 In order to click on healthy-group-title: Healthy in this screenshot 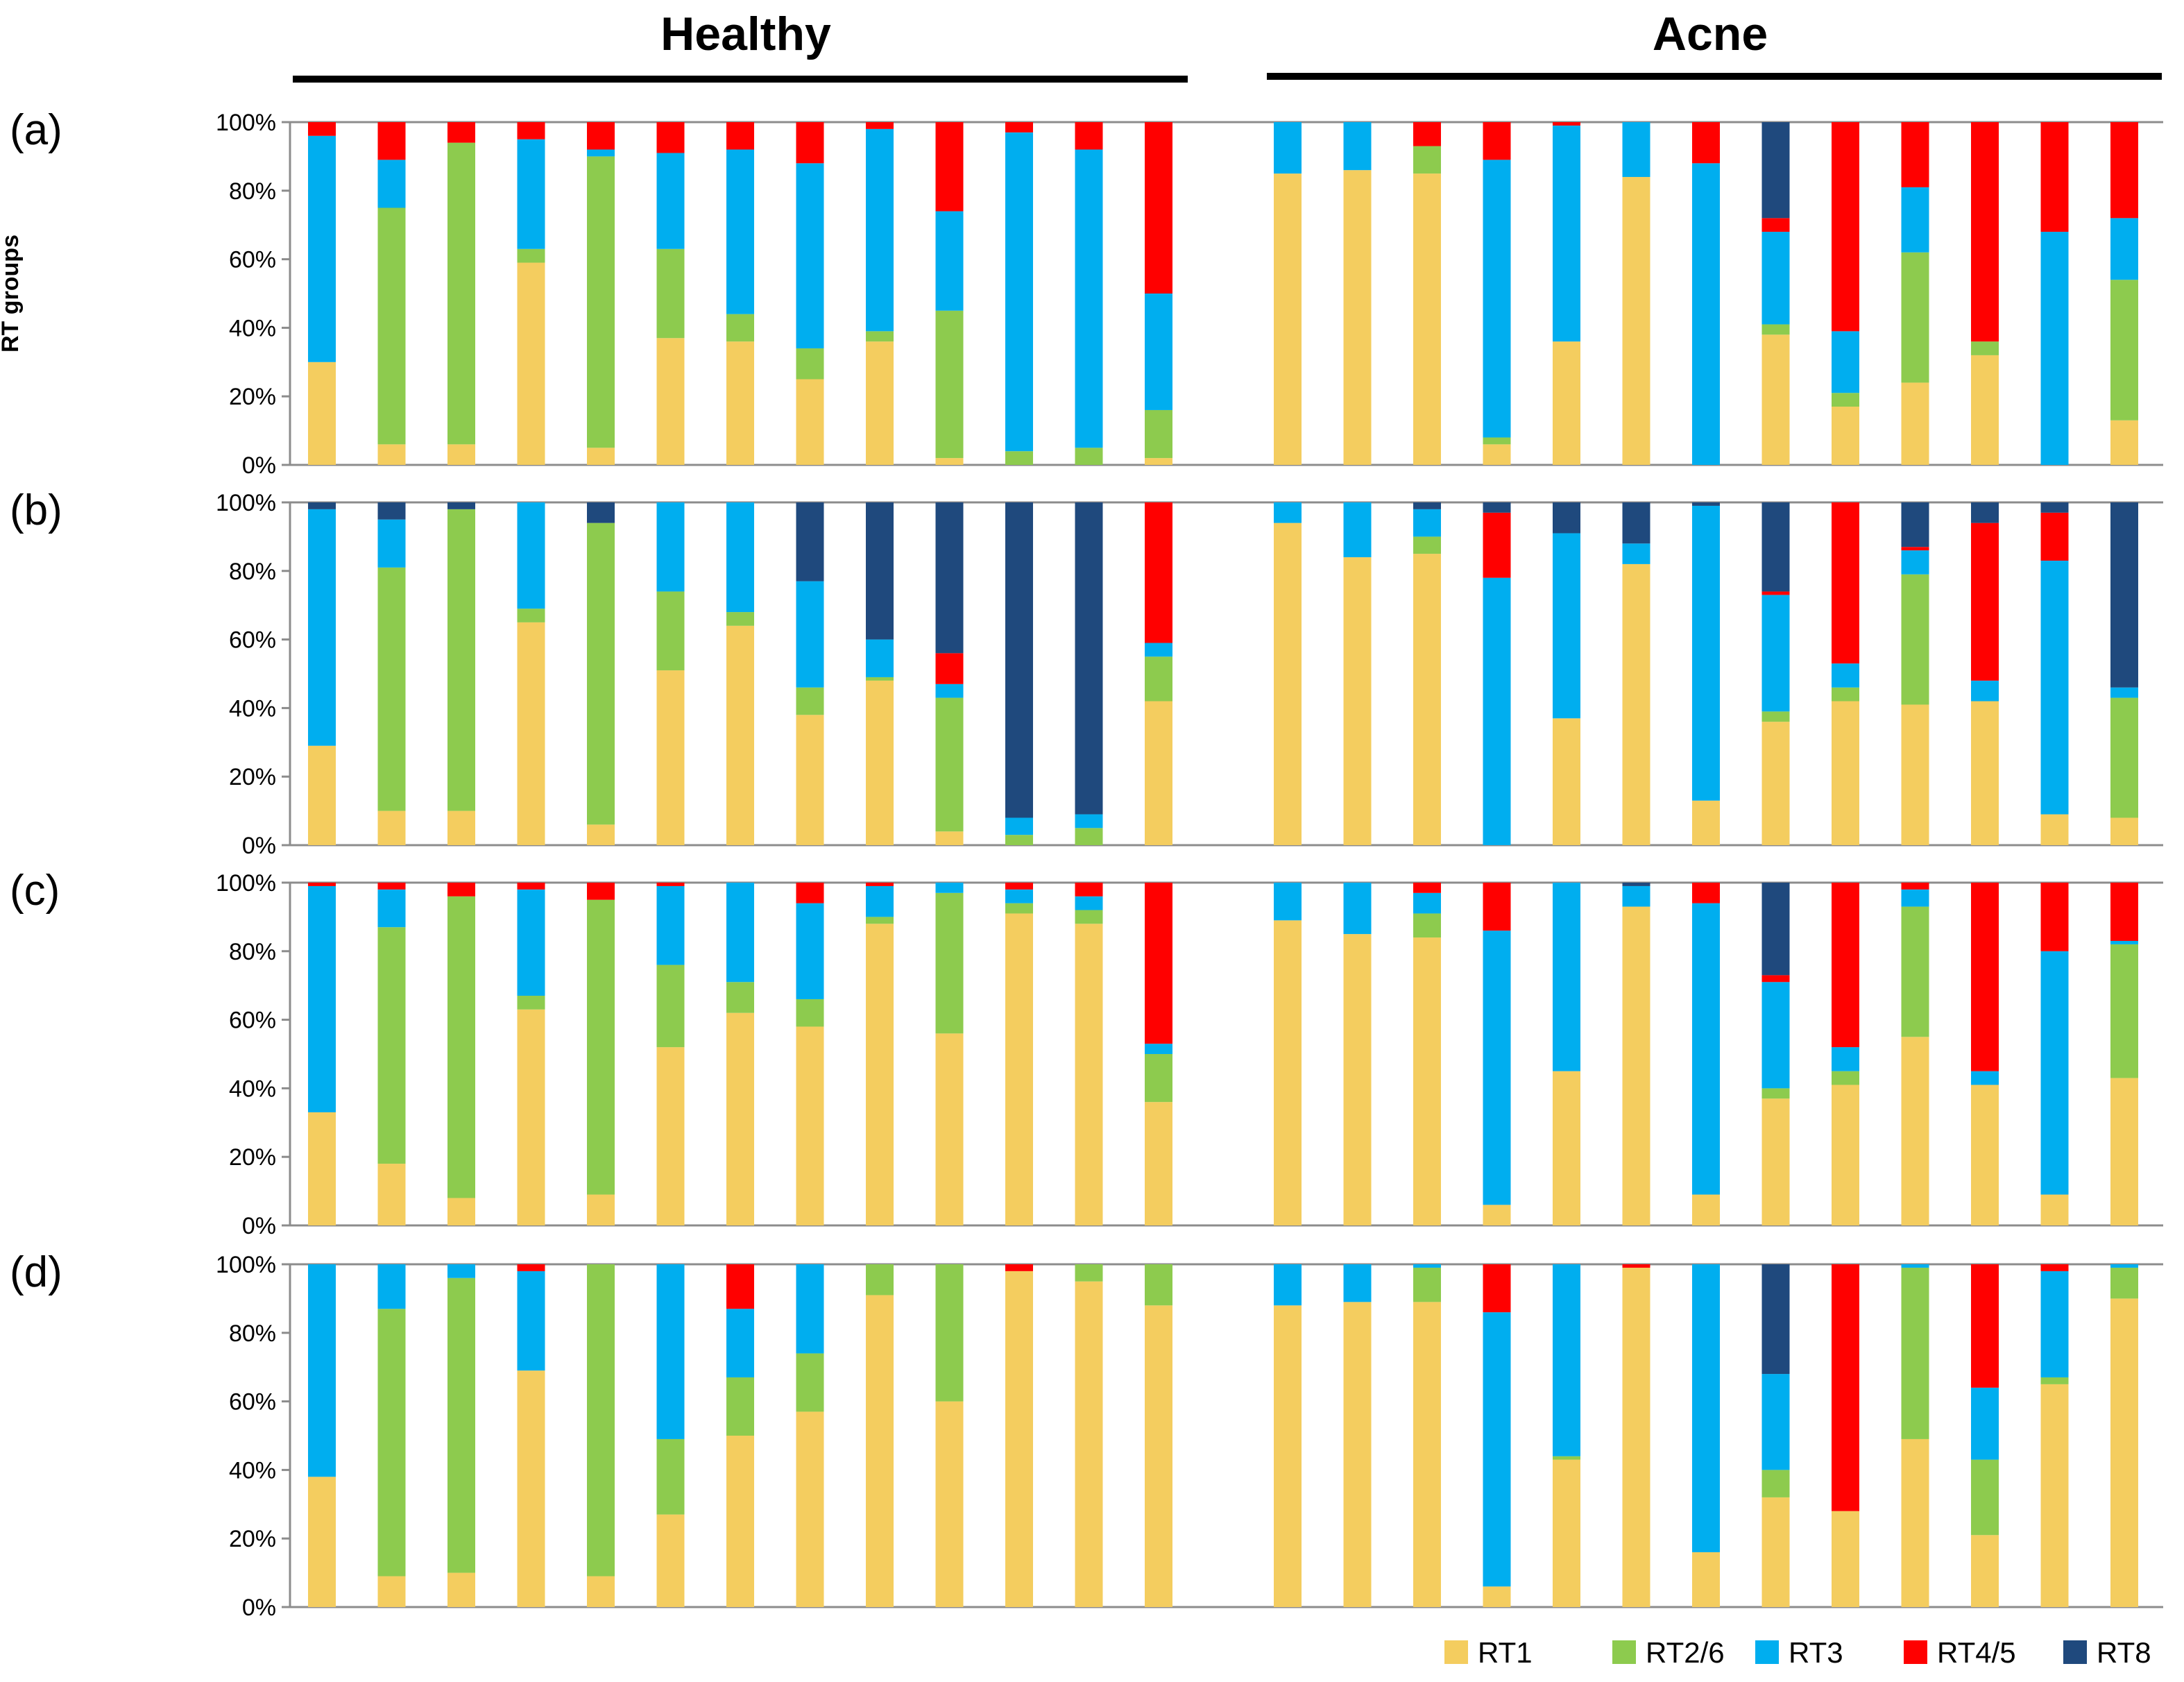, I will do `click(746, 34)`.